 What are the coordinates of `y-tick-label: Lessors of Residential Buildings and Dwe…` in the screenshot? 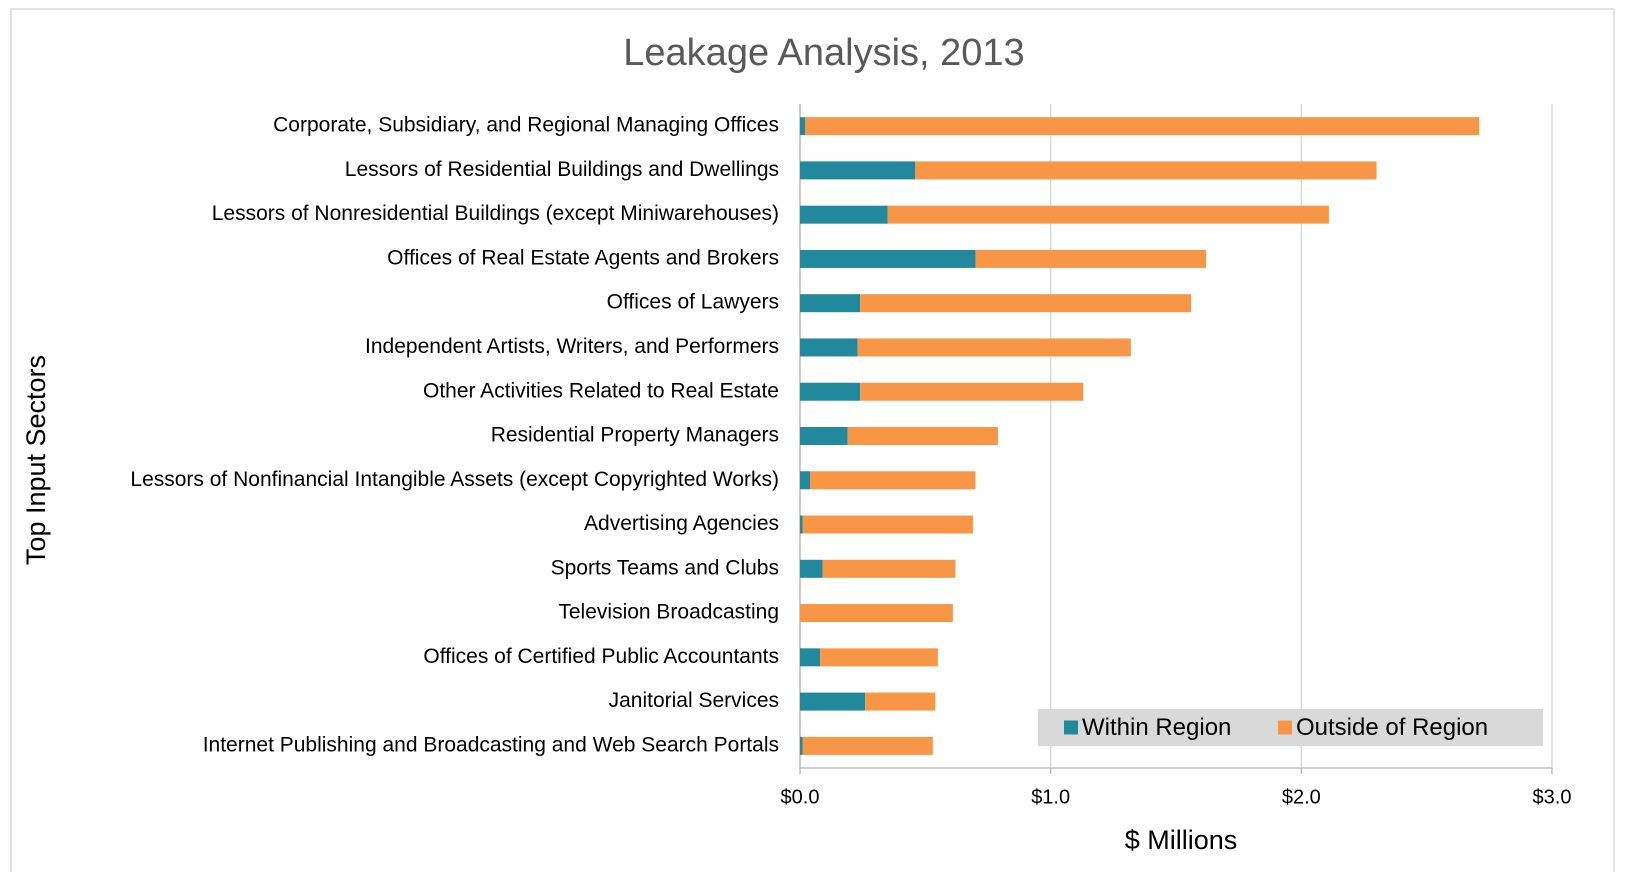 It's located at (562, 169).